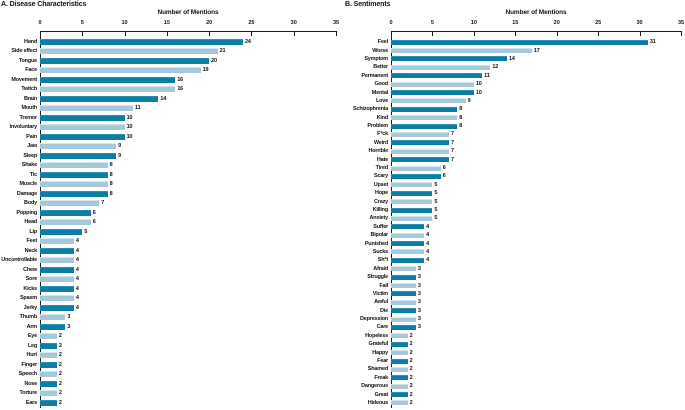 The height and width of the screenshot is (410, 685). Describe the element at coordinates (598, 23) in the screenshot. I see `x-tick-label: 25` at that location.